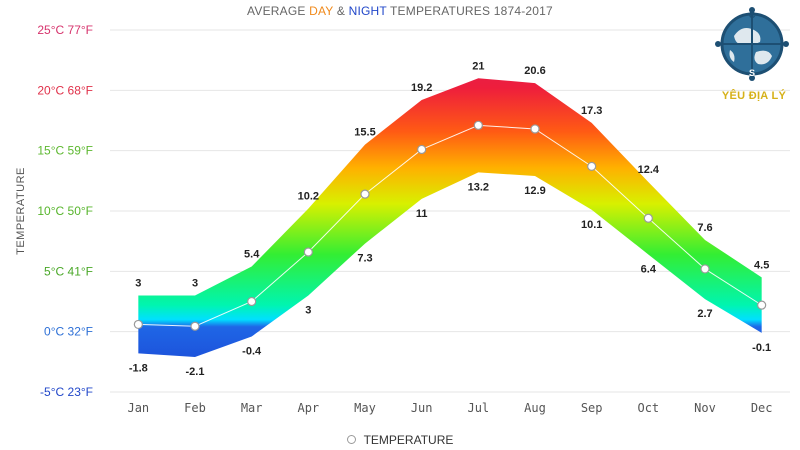 This screenshot has height=450, width=800. I want to click on x-tick-label: Feb, so click(195, 408).